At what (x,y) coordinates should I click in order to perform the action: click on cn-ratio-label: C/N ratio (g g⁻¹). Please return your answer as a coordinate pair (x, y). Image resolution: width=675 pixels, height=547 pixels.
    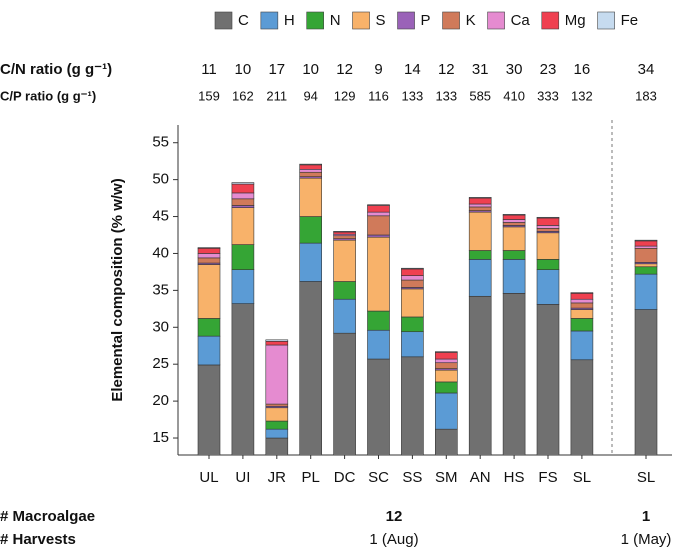
    Looking at the image, I should click on (56, 69).